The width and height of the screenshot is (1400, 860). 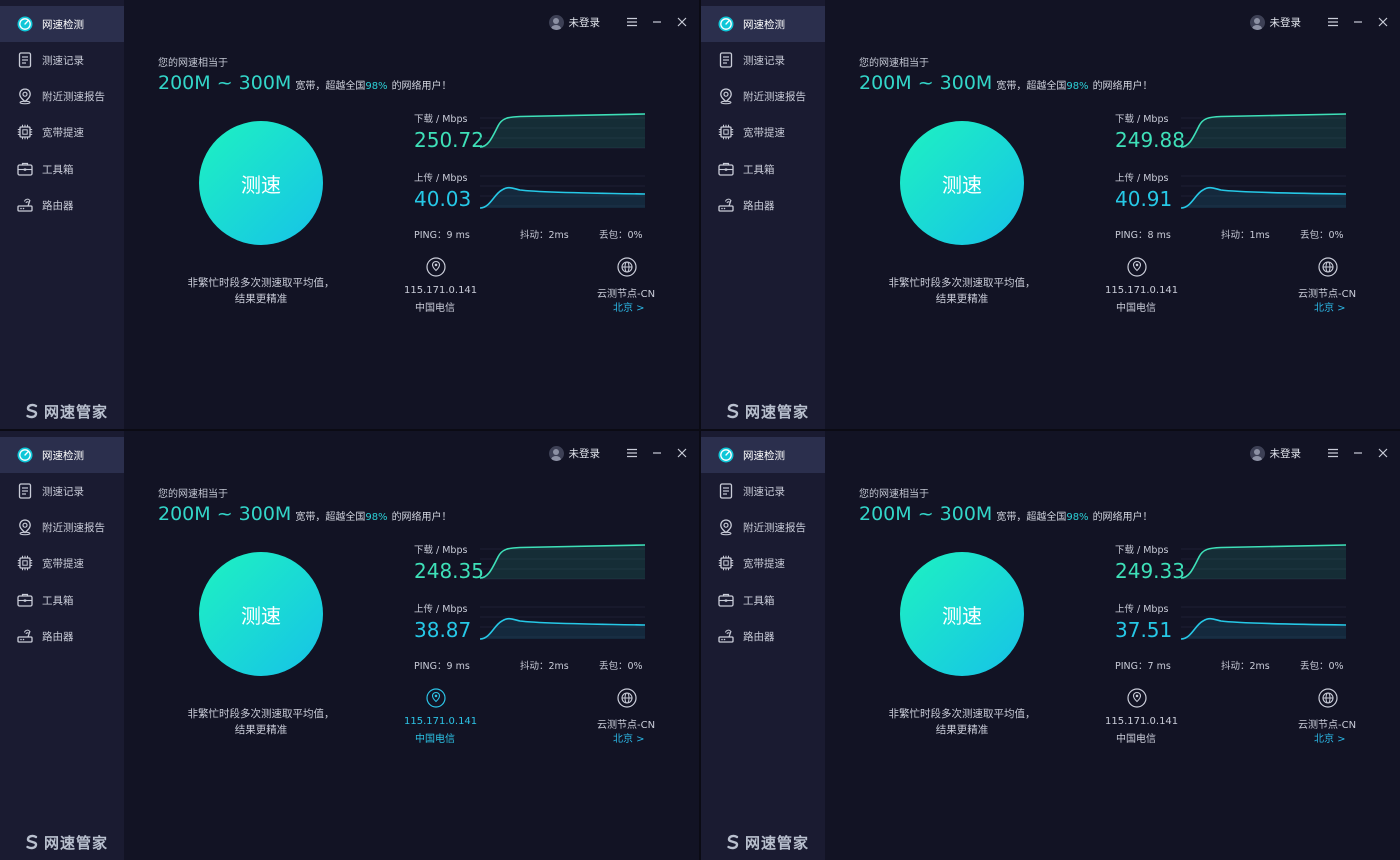 What do you see at coordinates (777, 411) in the screenshot?
I see `brand-name: 网速管家` at bounding box center [777, 411].